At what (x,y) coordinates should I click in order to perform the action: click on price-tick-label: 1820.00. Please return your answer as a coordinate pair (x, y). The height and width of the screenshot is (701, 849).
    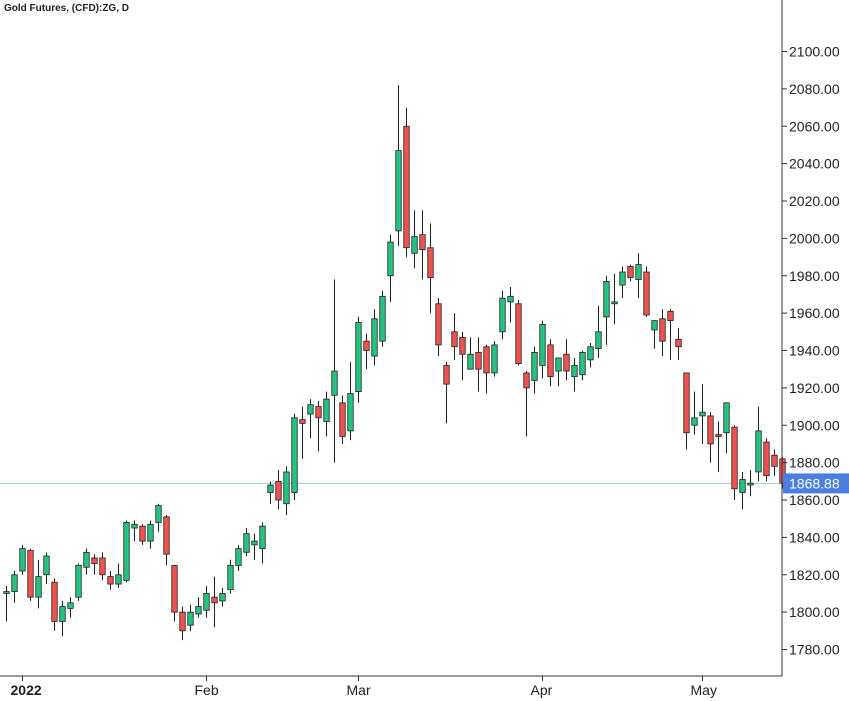
    Looking at the image, I should click on (814, 575).